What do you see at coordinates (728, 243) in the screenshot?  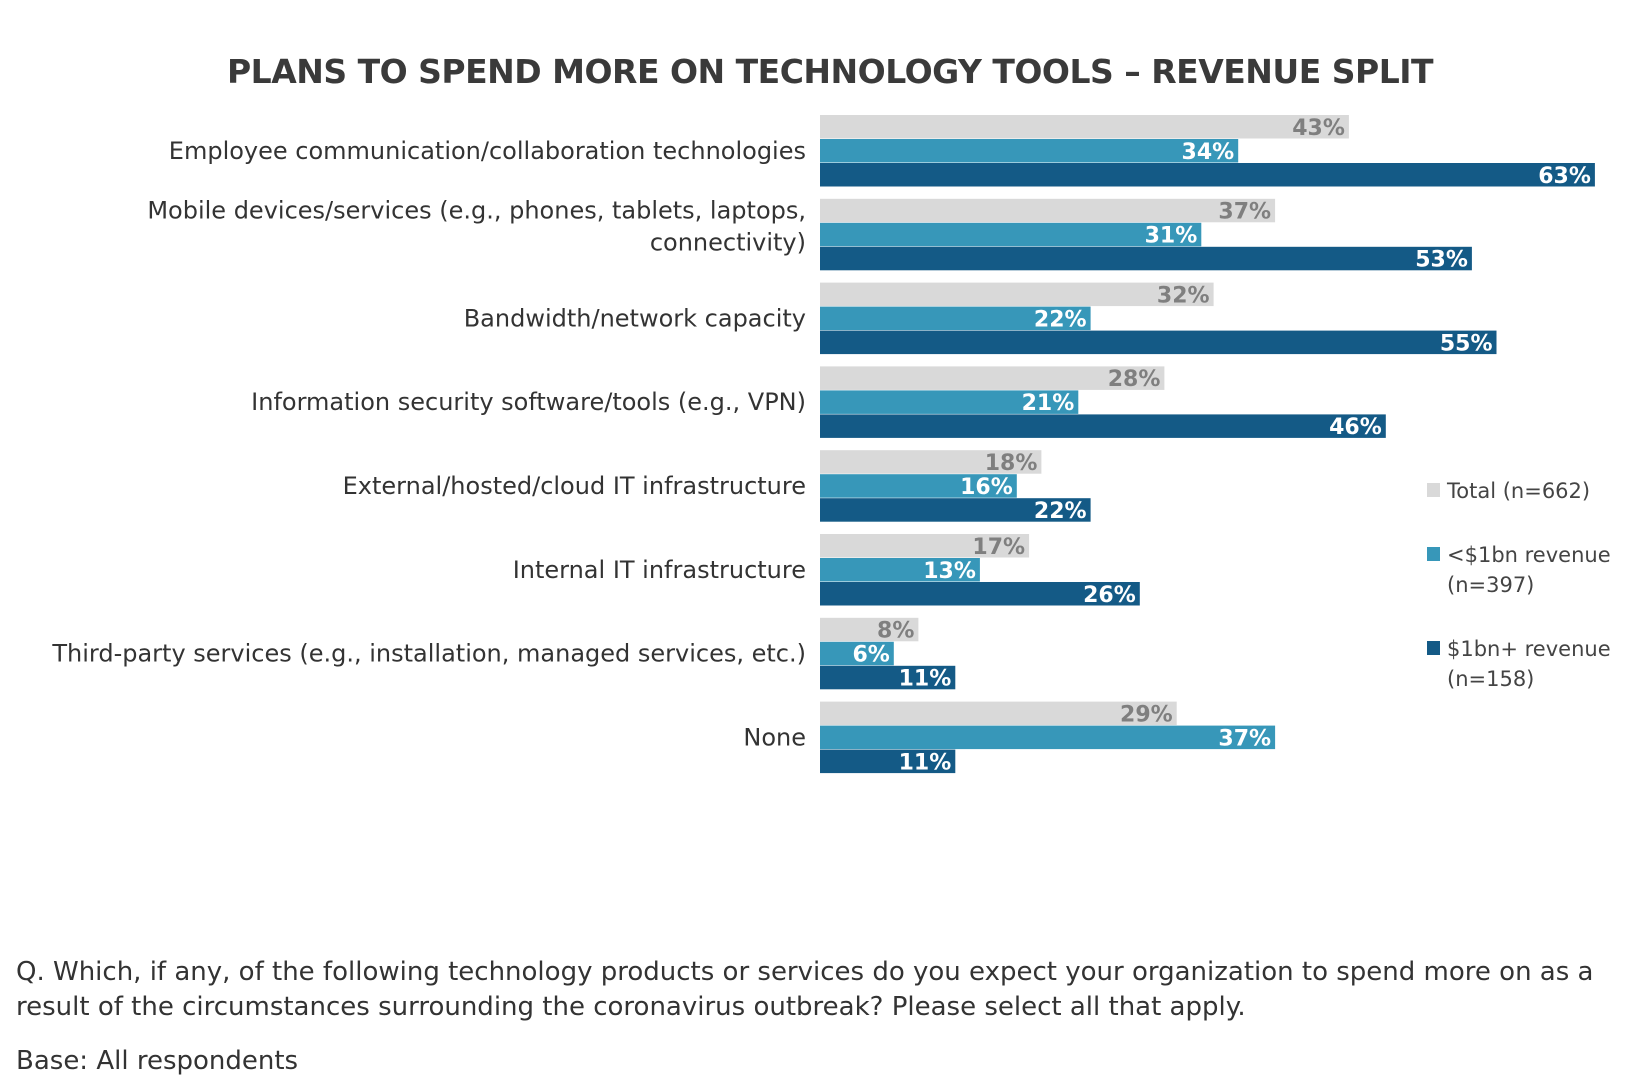 I see `category-label-1-line-1: connectivity)` at bounding box center [728, 243].